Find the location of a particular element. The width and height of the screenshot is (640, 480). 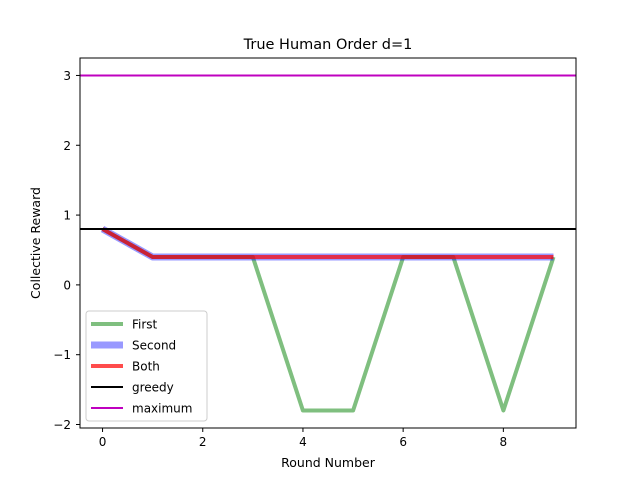

y-axis-ticks: −2 −1 0 1 2 3 is located at coordinates (66, 250).